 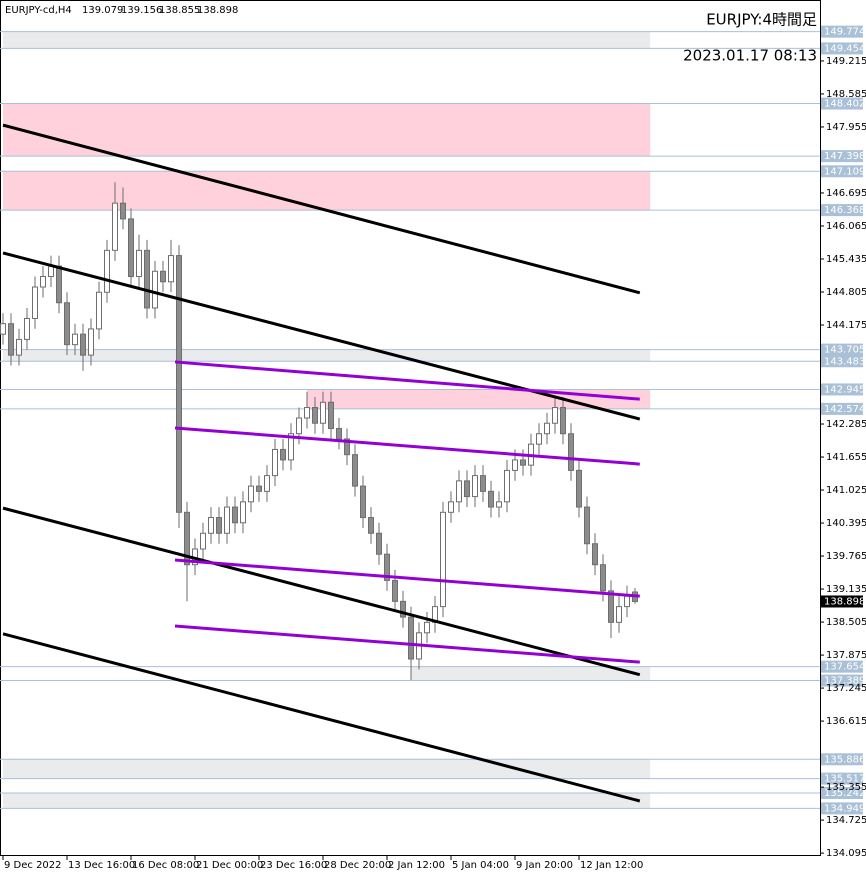 I want to click on last-close: 138.898, so click(x=217, y=10).